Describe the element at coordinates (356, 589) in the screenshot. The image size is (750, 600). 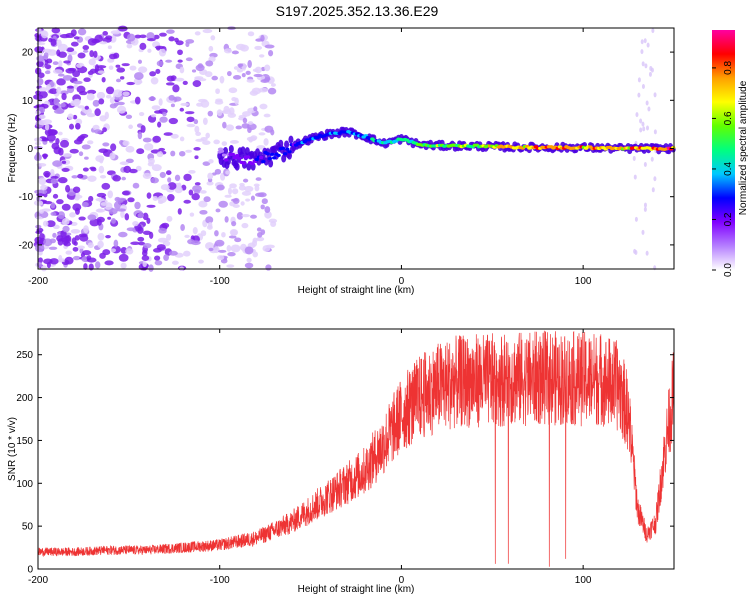
I see `snr-x-label: Height of straight line (km)` at that location.